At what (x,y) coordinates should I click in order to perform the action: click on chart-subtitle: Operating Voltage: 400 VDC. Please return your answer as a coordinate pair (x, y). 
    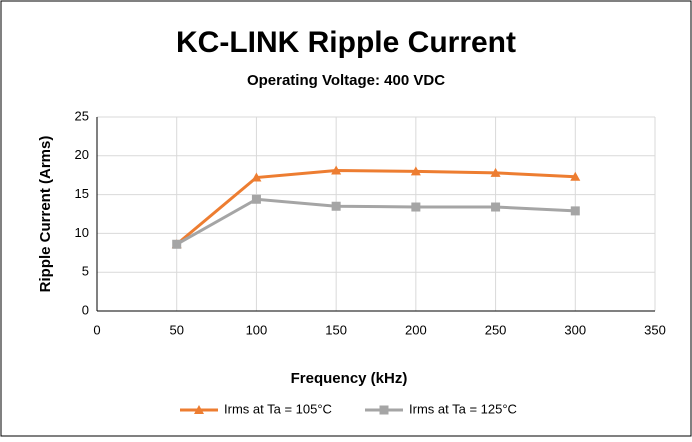
    Looking at the image, I should click on (346, 80).